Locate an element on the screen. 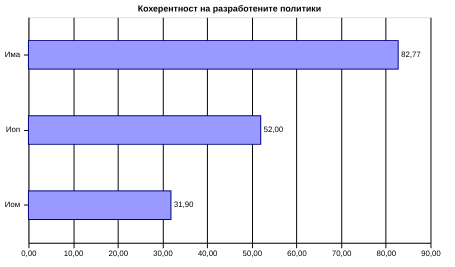 Image resolution: width=455 pixels, height=267 pixels. x-tick-label: 50,00 is located at coordinates (252, 253).